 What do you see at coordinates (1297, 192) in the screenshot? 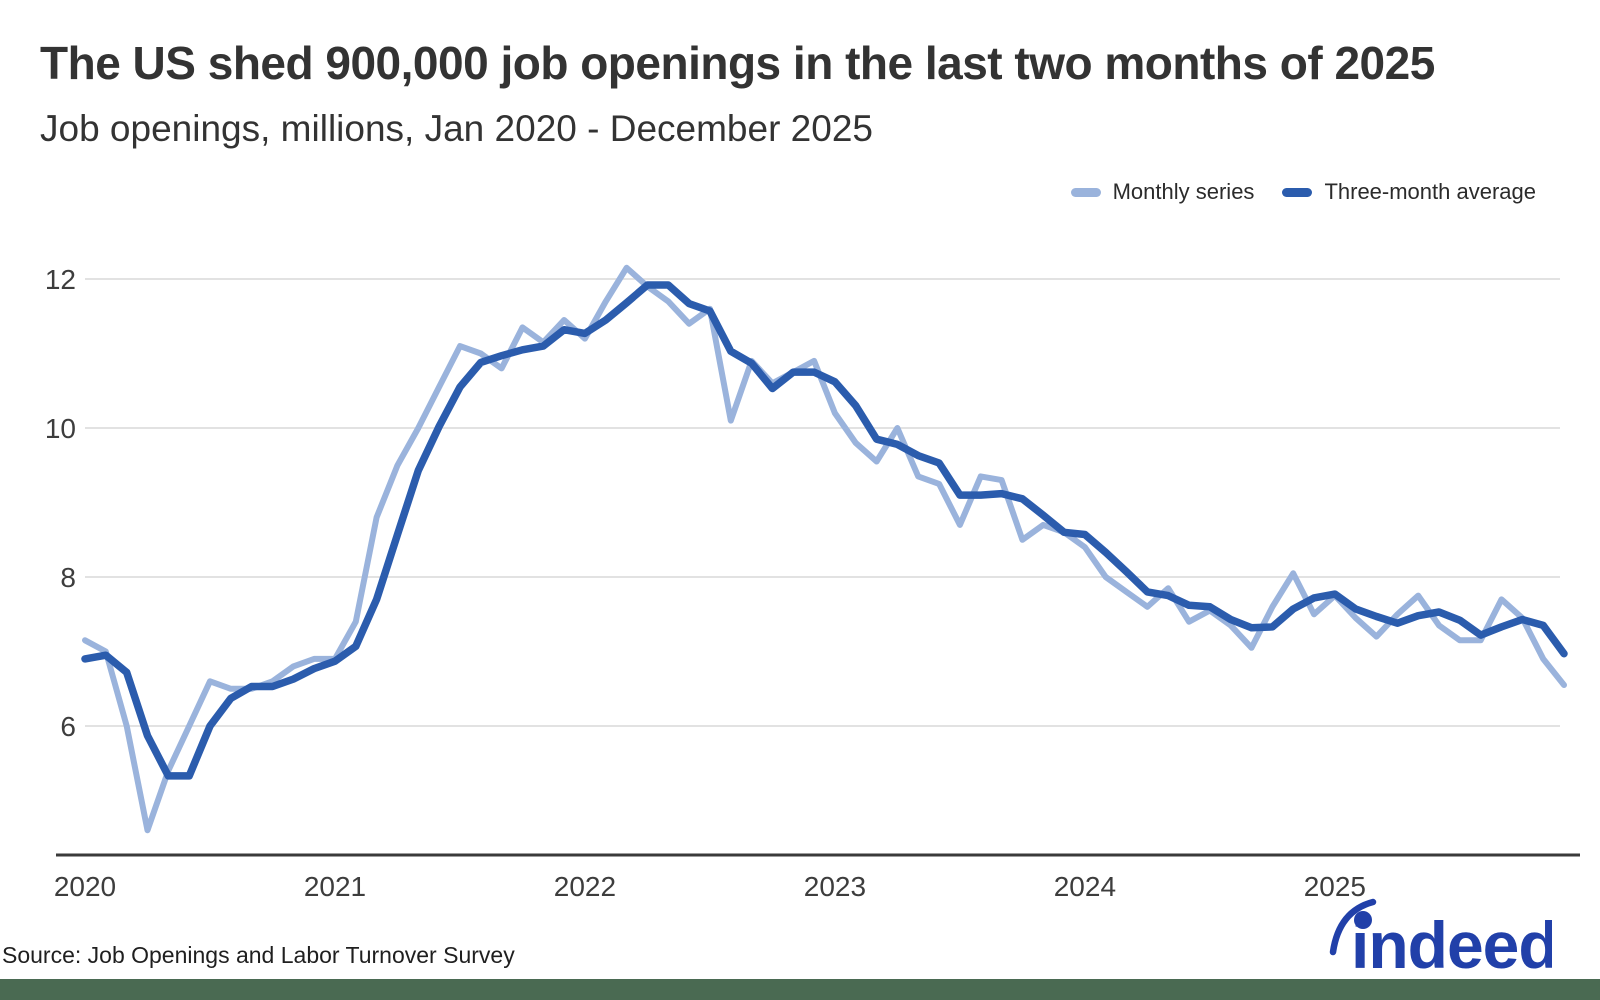
I see `three-month-average-swatch` at bounding box center [1297, 192].